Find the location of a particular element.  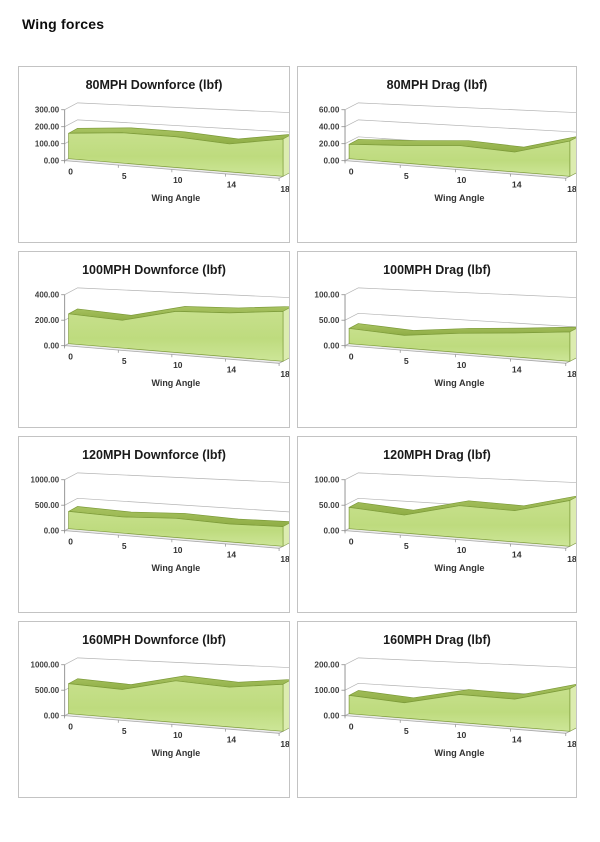

chart-title: 100MPH Downforce (lbf) is located at coordinates (154, 270).